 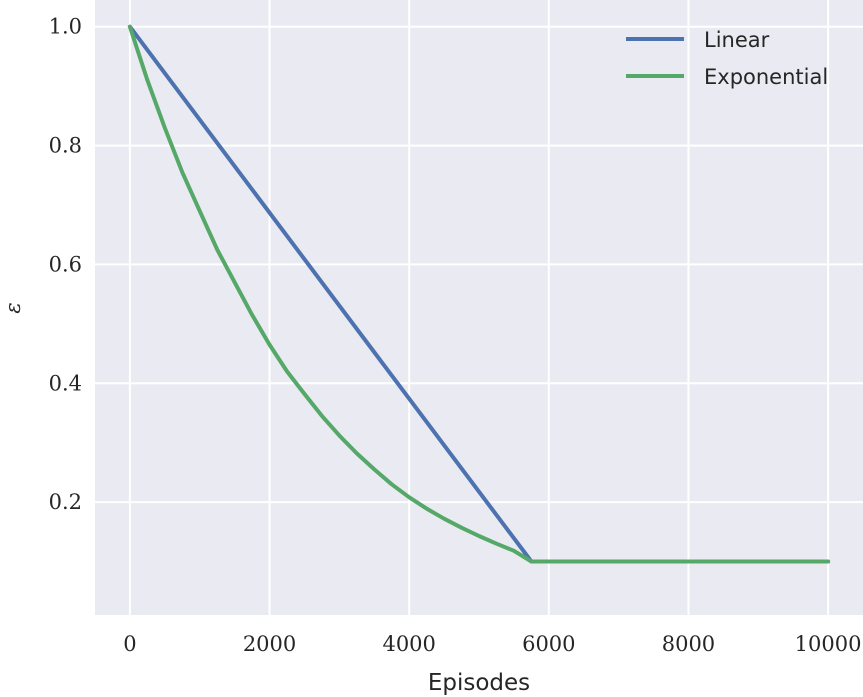 I want to click on legend-label-linear: Linear, so click(x=737, y=40).